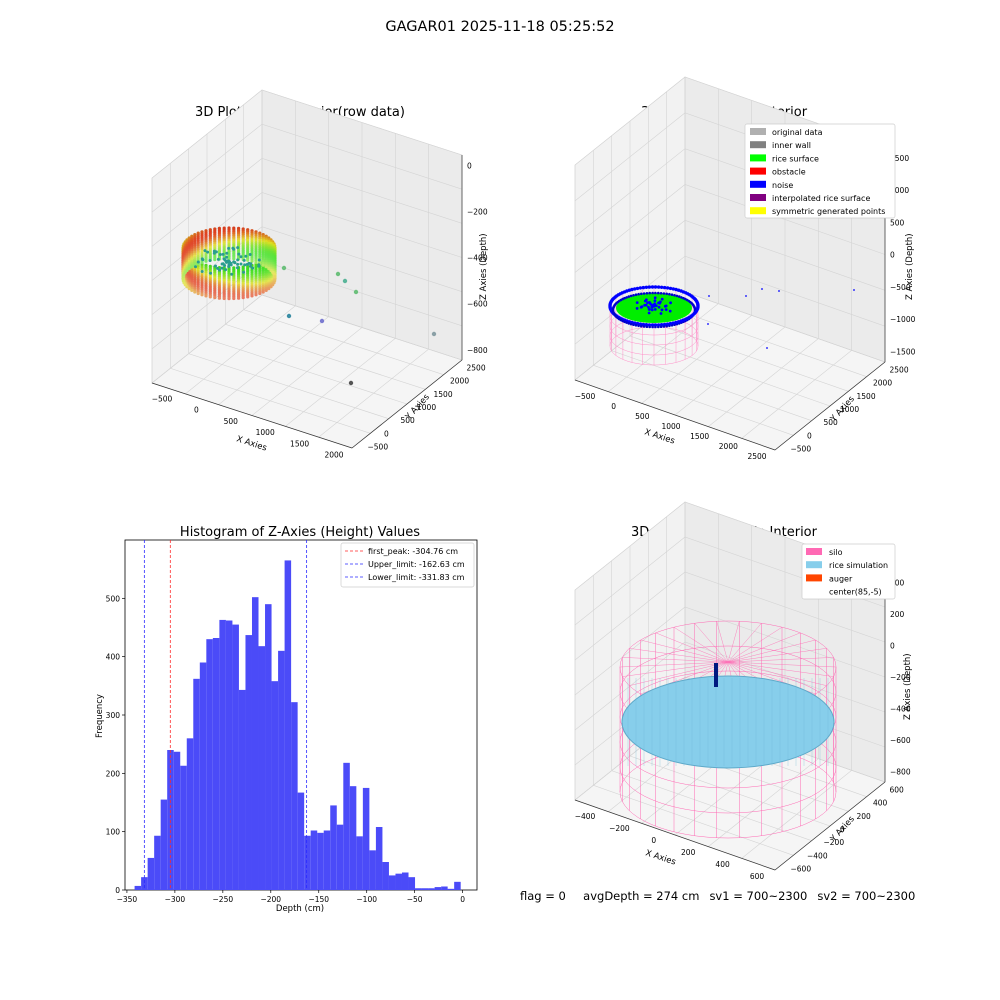  What do you see at coordinates (817, 855) in the screenshot?
I see `sim-y-tick: −400` at bounding box center [817, 855].